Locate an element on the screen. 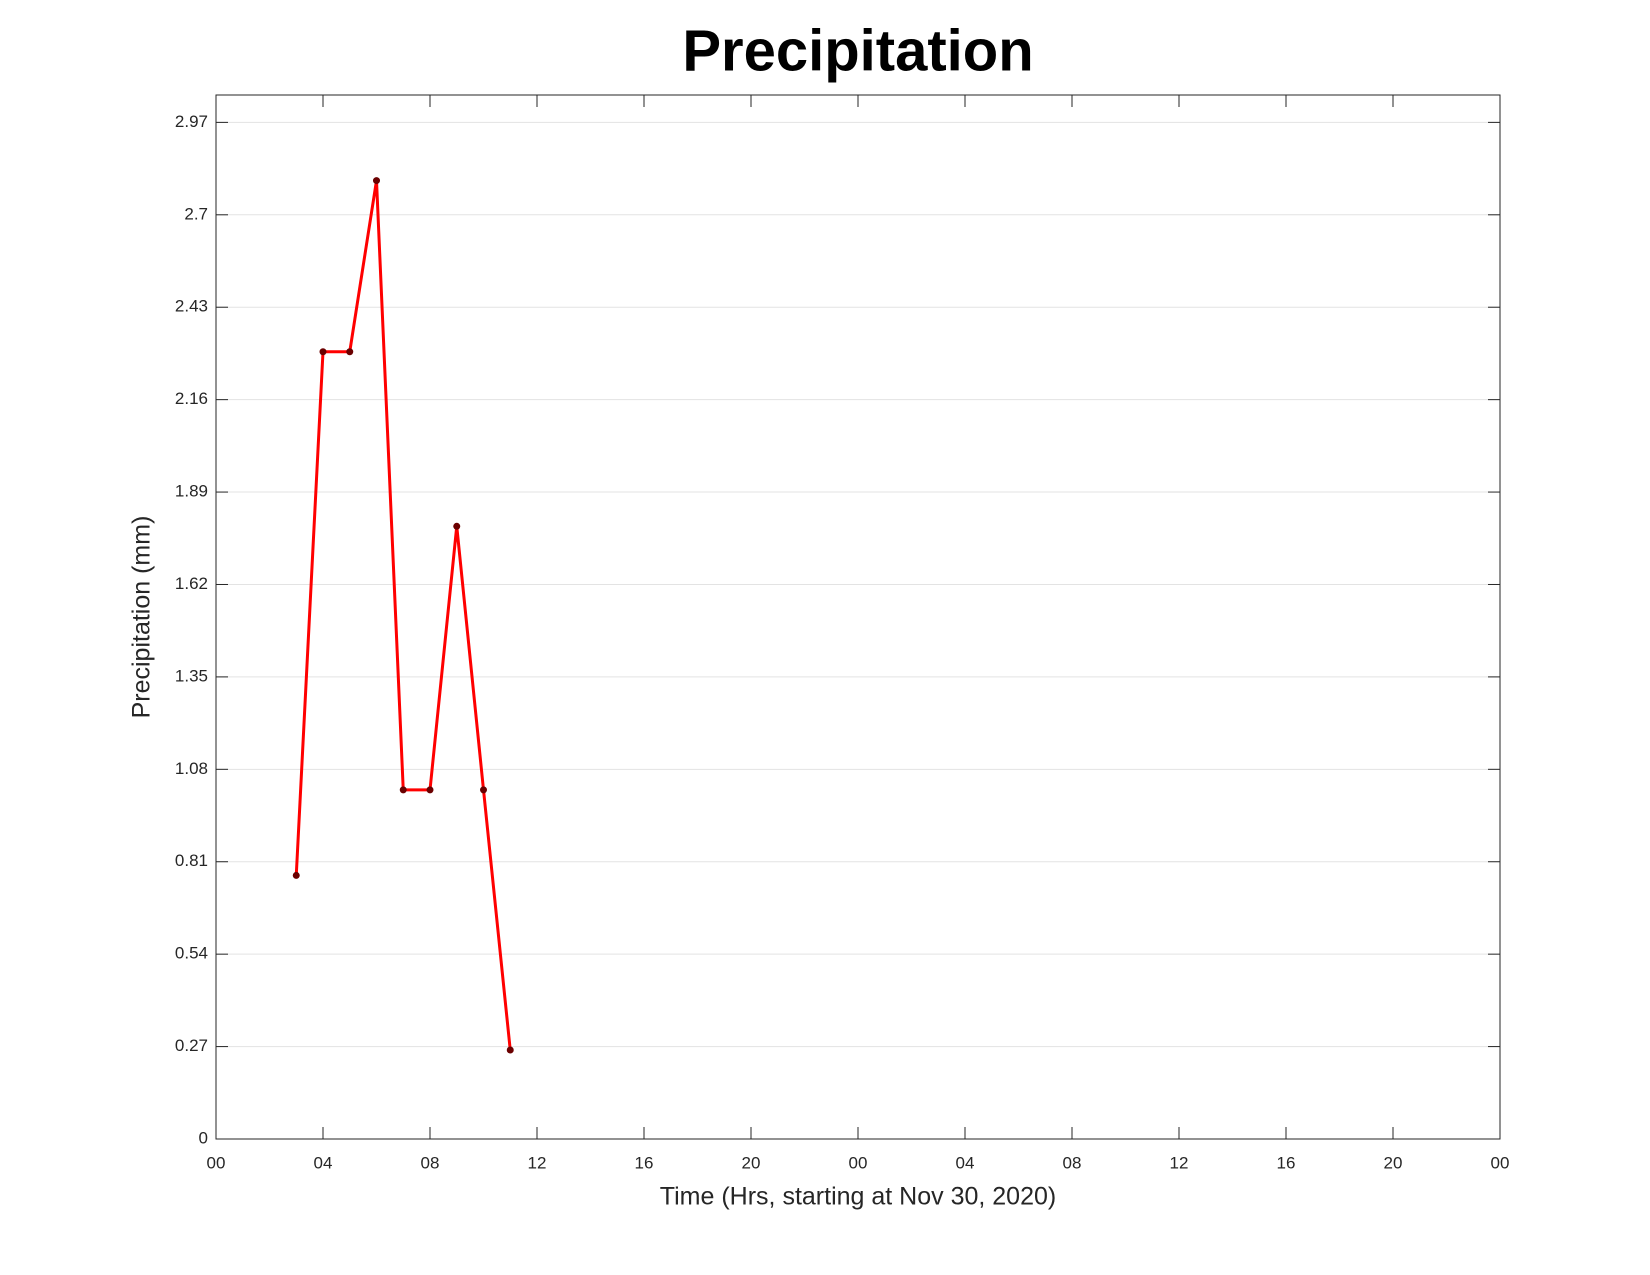 The height and width of the screenshot is (1275, 1650). y-tick-label: 2.97 is located at coordinates (191, 121).